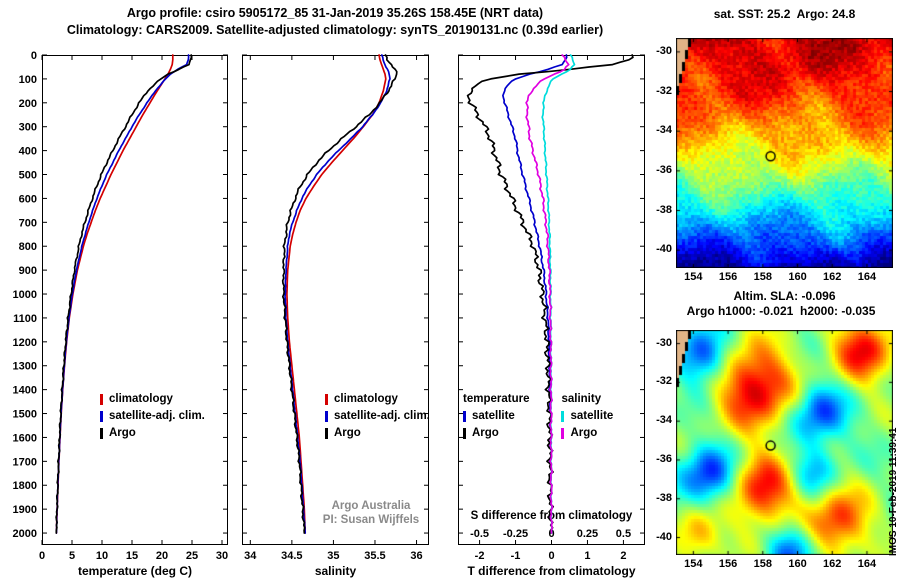  Describe the element at coordinates (581, 399) in the screenshot. I see `legend-header: salinity` at that location.